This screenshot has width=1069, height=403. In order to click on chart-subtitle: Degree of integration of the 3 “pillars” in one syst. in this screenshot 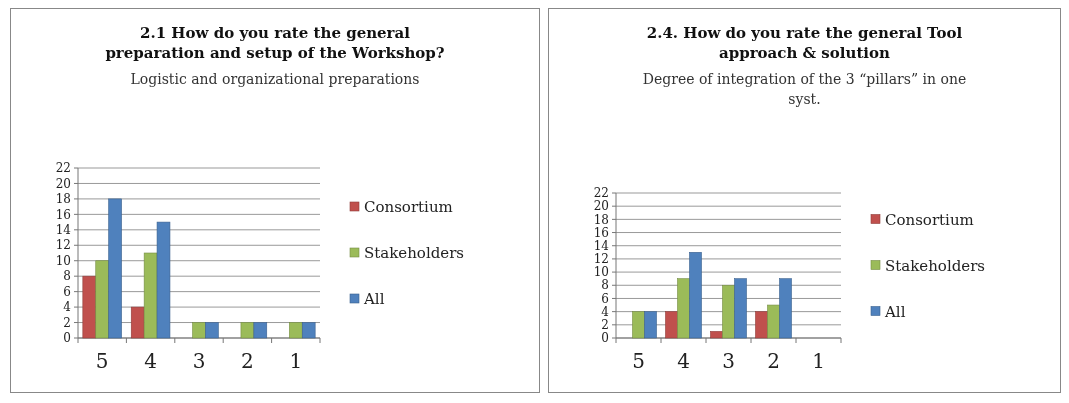, I will do `click(804, 89)`.